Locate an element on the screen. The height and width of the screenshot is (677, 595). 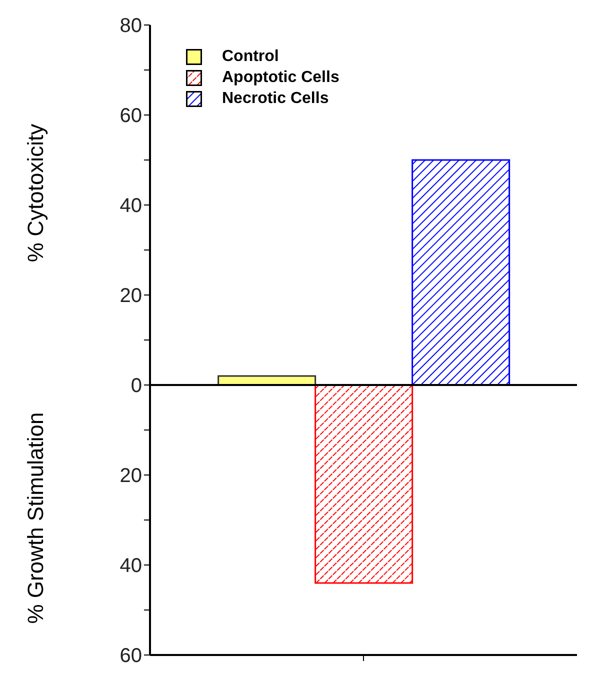
y-tick-label: 0 is located at coordinates (136, 386).